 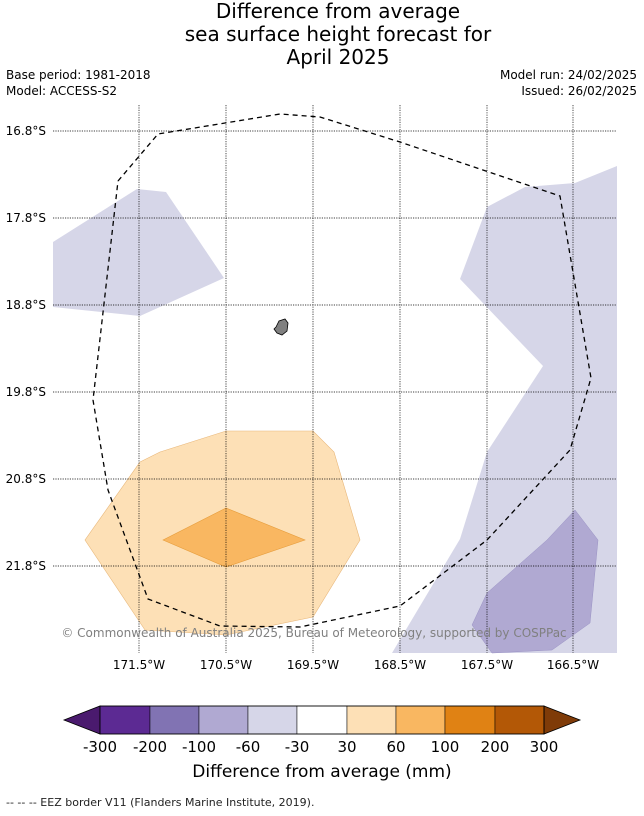 I want to click on lat-label: 19.8°S, so click(x=26, y=392).